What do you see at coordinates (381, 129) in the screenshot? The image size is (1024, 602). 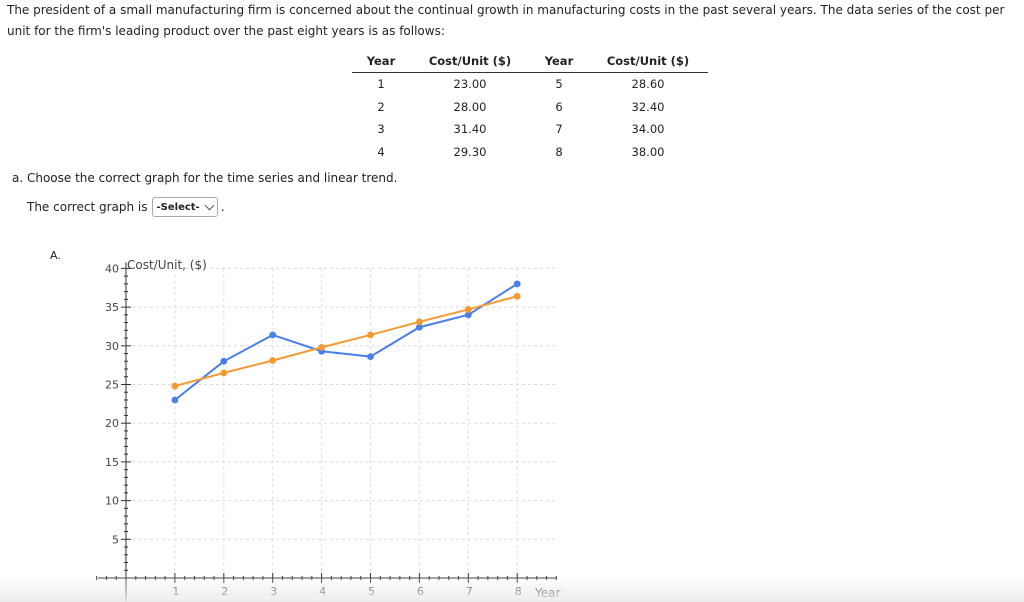 I see `table-cell: 3` at bounding box center [381, 129].